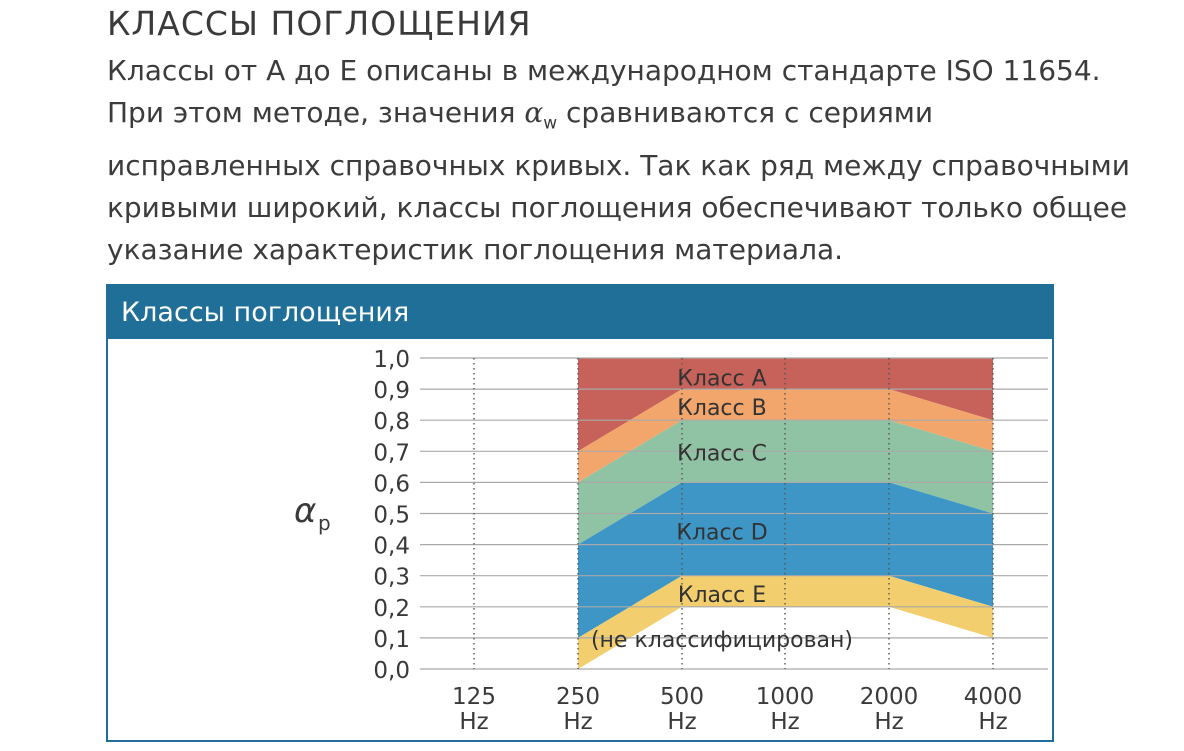 The height and width of the screenshot is (751, 1184). Describe the element at coordinates (319, 23) in the screenshot. I see `page-title: КЛАССЫ ПОГЛОЩЕНИЯ` at that location.